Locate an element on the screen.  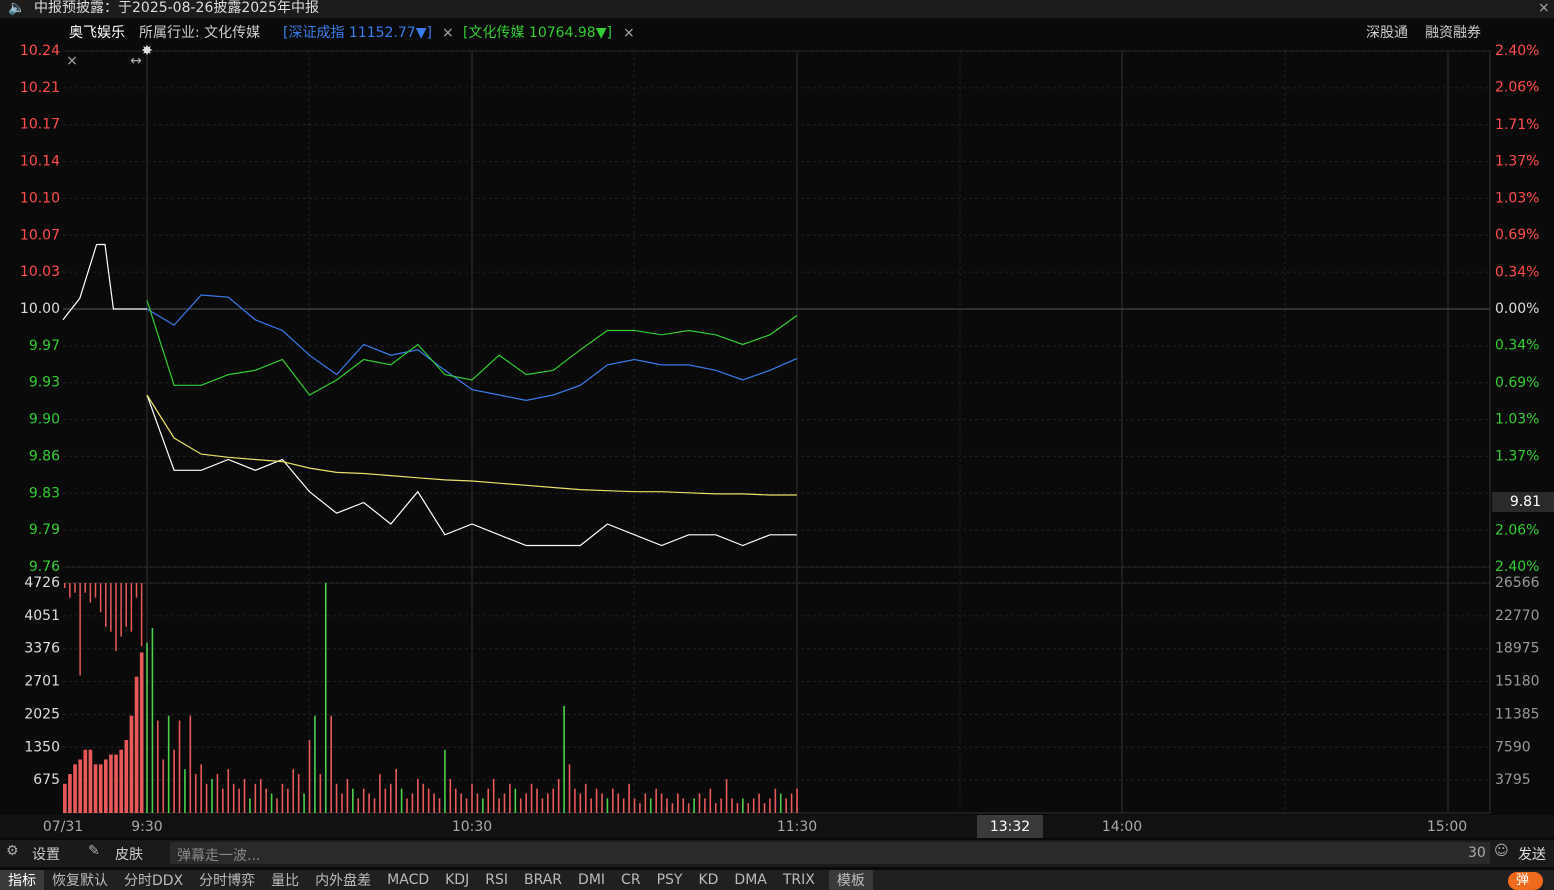
bottom-bar: ⚙ 设置 ✎ 皮肤 弹幕走一波... 30 ☺ 发送 is located at coordinates (777, 853).